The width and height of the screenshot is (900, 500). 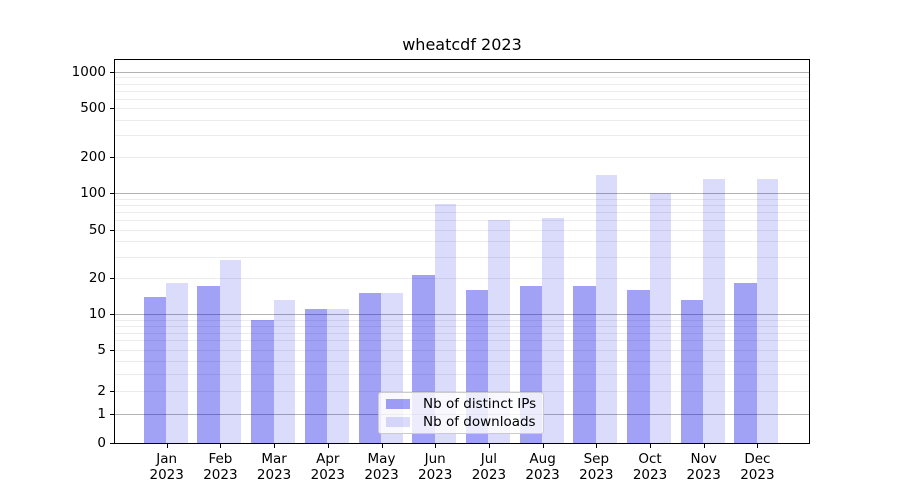 I want to click on y-tick-label: 2, so click(x=101, y=391).